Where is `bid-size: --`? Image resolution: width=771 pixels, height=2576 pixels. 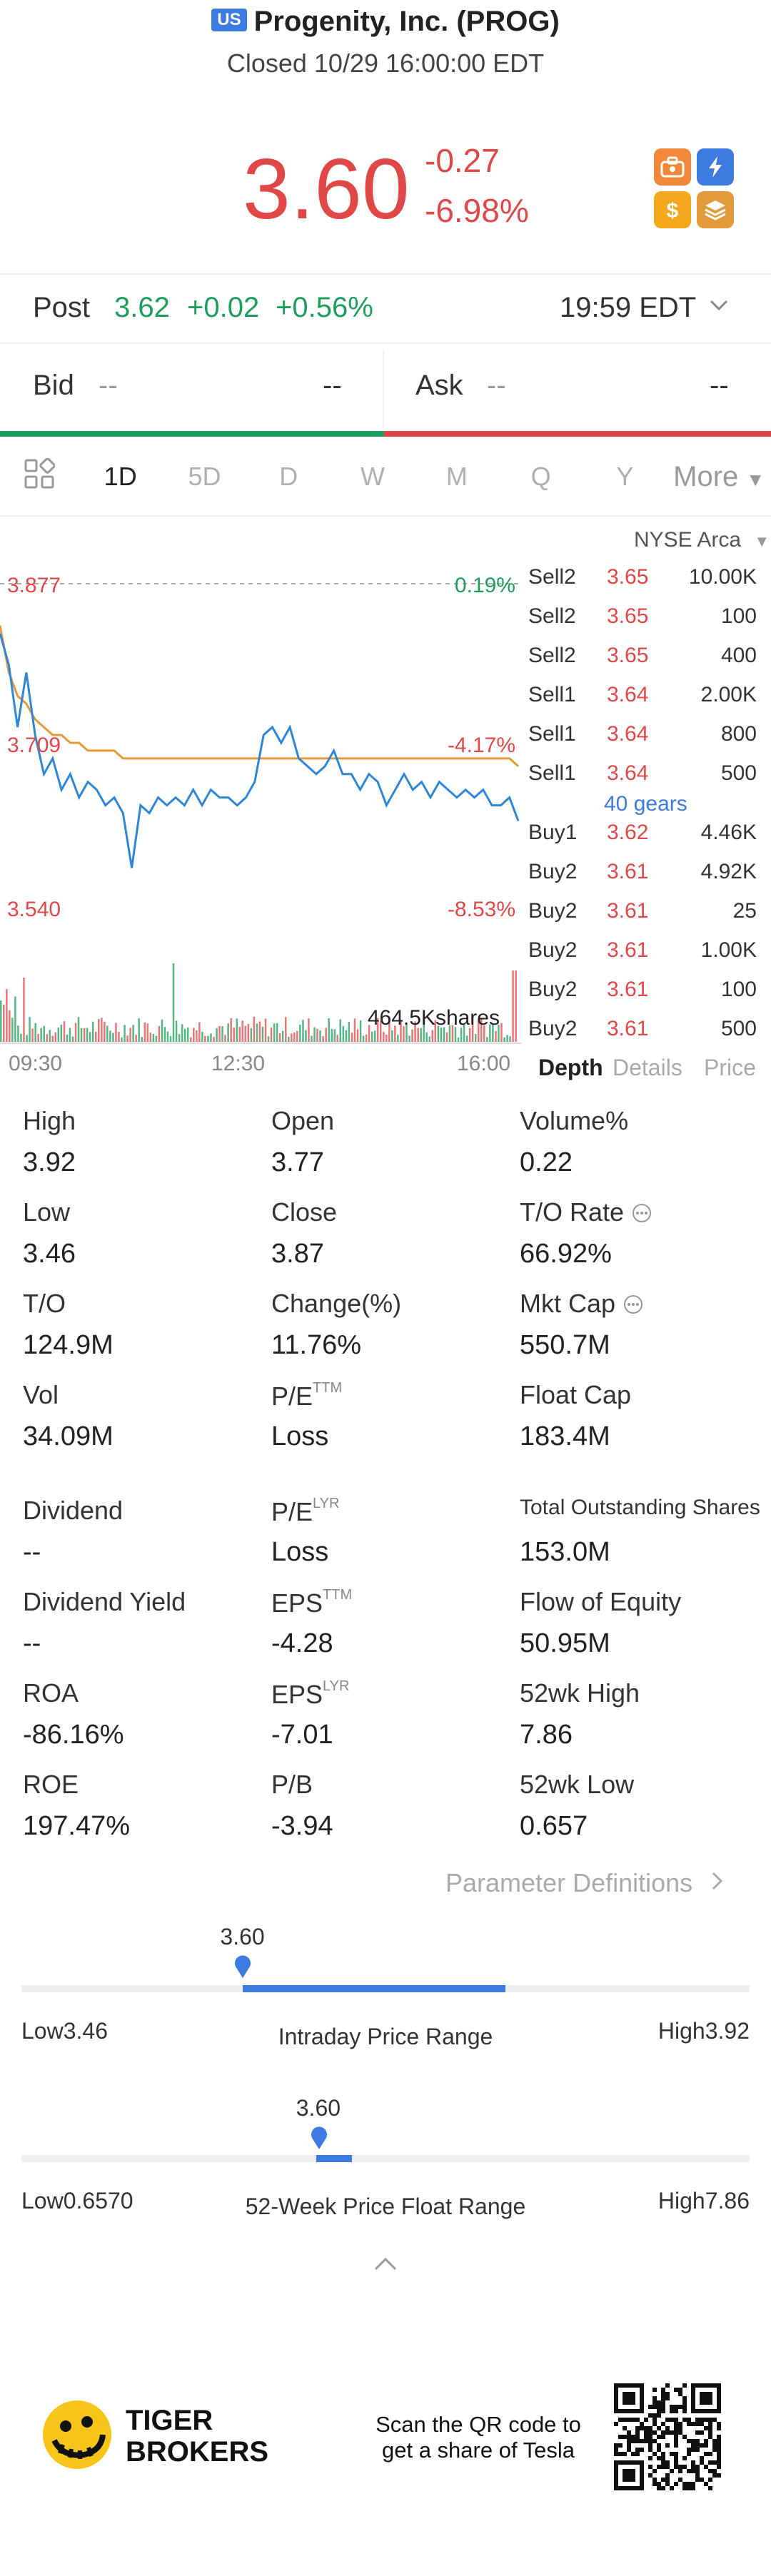
bid-size: -- is located at coordinates (332, 386).